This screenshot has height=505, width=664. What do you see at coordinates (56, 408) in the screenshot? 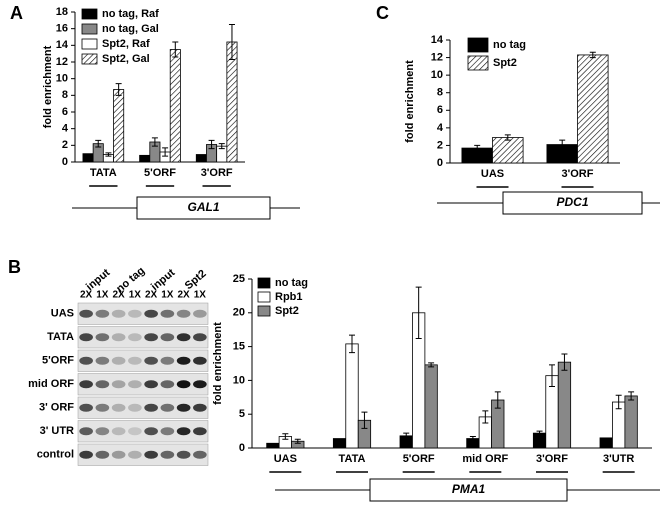
I see `gel-row-label: 3' ORF` at bounding box center [56, 408].